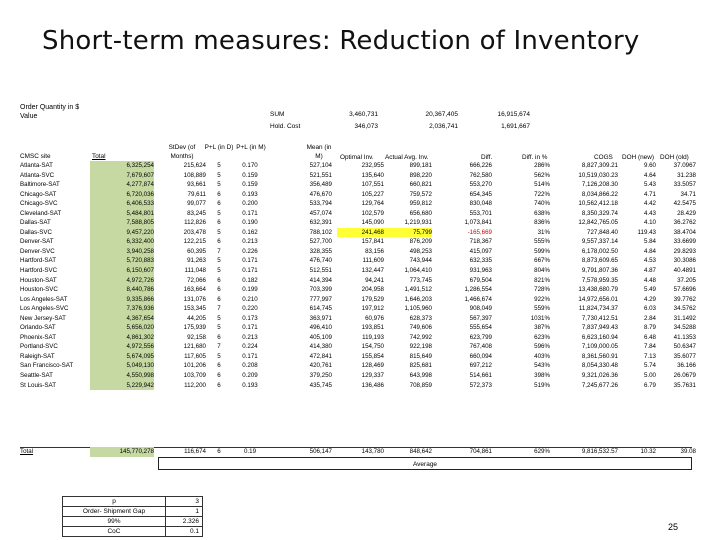 Image resolution: width=720 pixels, height=540 pixels. Describe the element at coordinates (320, 223) in the screenshot. I see `table-cell-mean: 632,391` at that location.